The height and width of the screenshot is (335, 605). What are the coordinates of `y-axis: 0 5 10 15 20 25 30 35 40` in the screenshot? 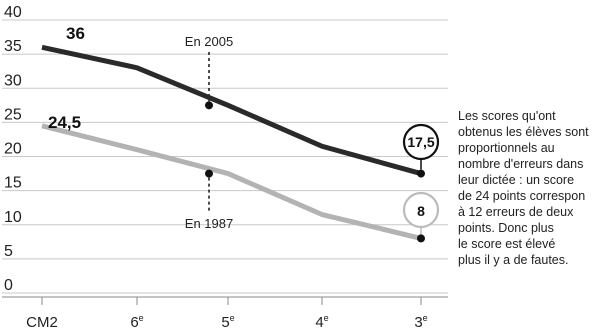 It's located at (13, 149).